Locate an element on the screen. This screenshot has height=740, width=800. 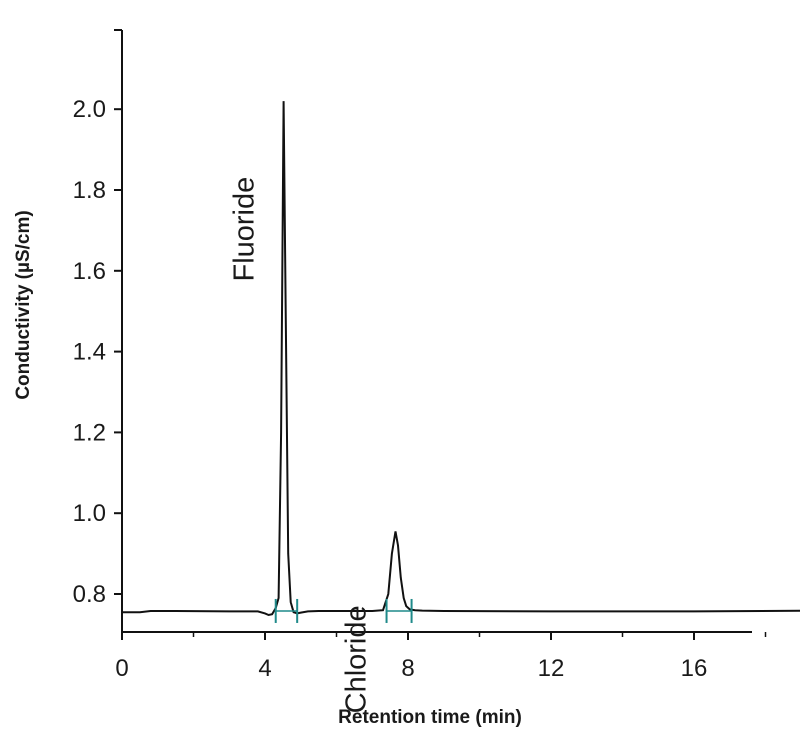
x-axis-ticks: 048121620242832 is located at coordinates (441, 657).